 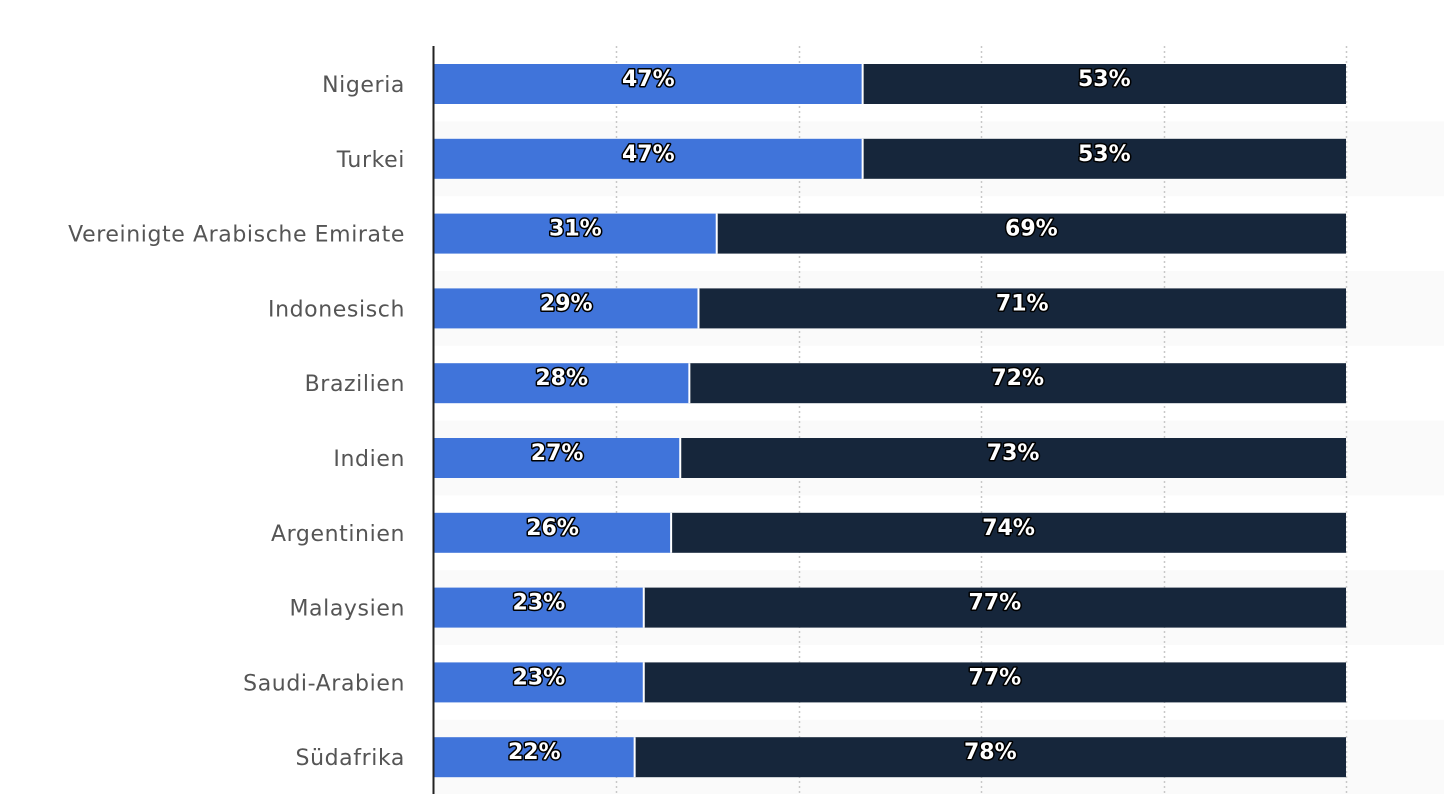 I want to click on category-label: Südafrika, so click(x=351, y=758).